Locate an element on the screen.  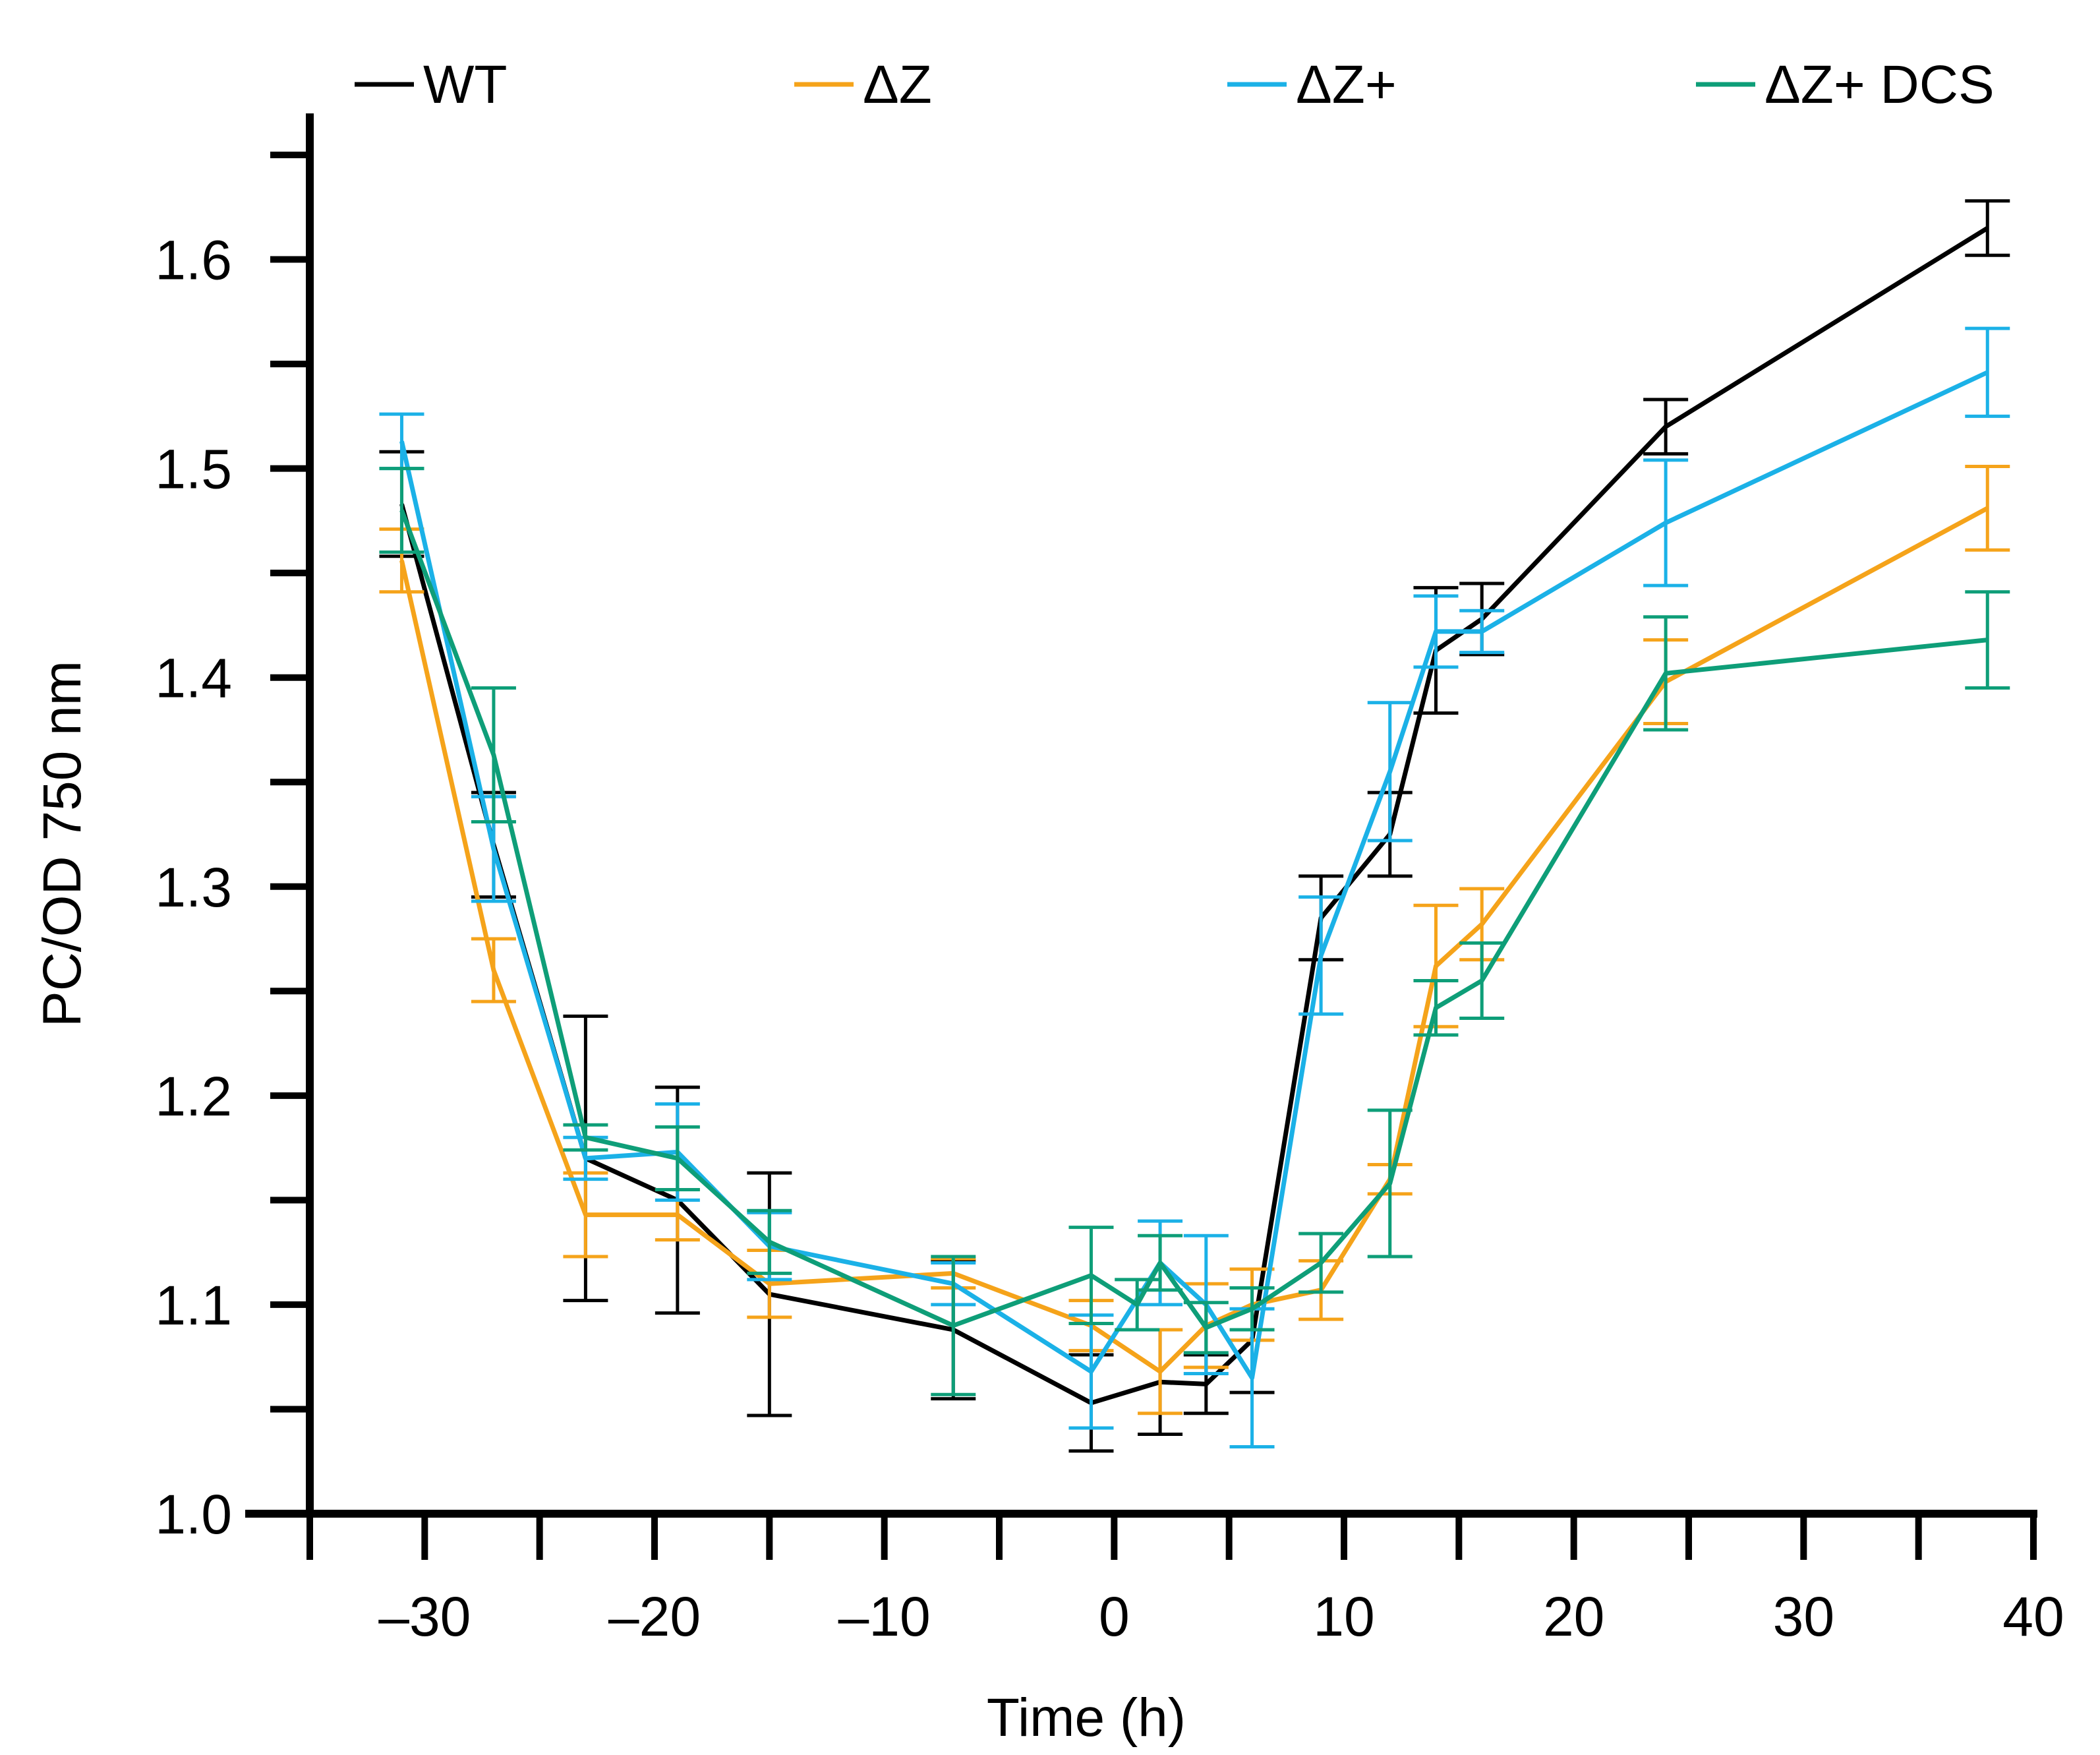
x-tick-label: 10 is located at coordinates (1343, 1617).